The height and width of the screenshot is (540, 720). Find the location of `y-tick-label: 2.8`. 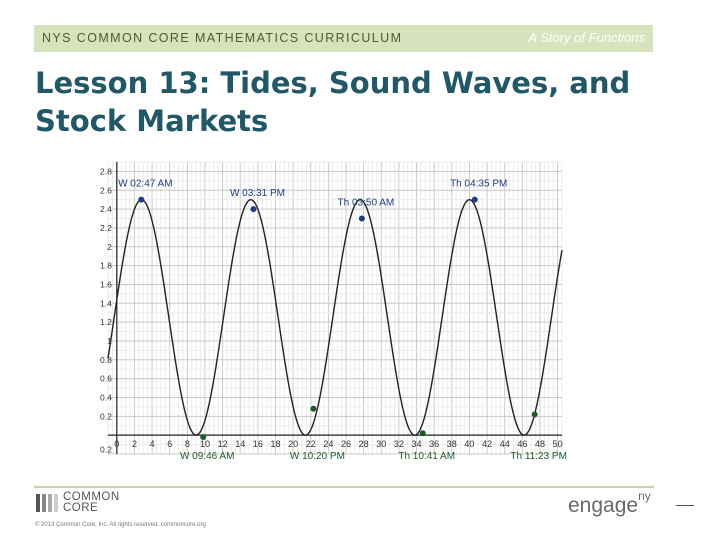

y-tick-label: 2.8 is located at coordinates (106, 171).